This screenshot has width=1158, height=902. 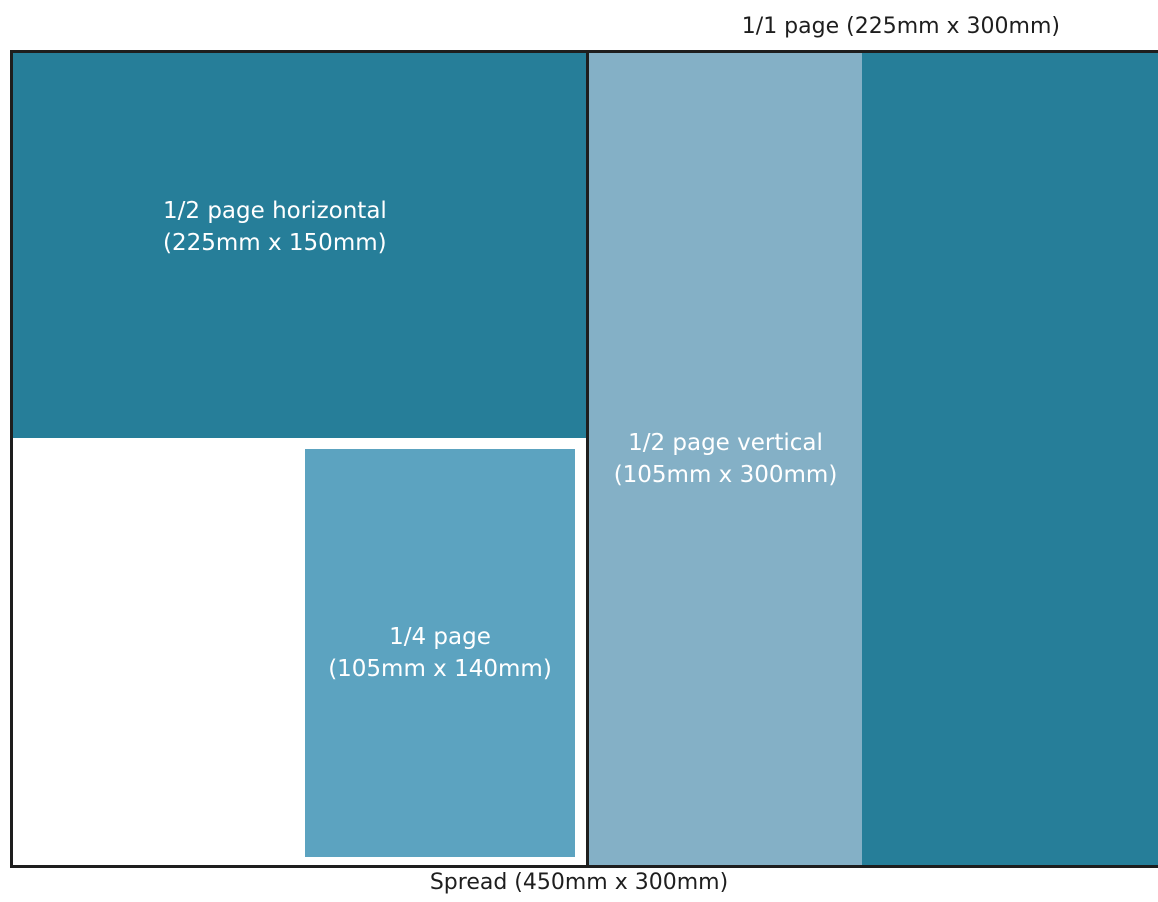 What do you see at coordinates (725, 442) in the screenshot?
I see `half-page-vertical-title: 1/2 page vertical` at bounding box center [725, 442].